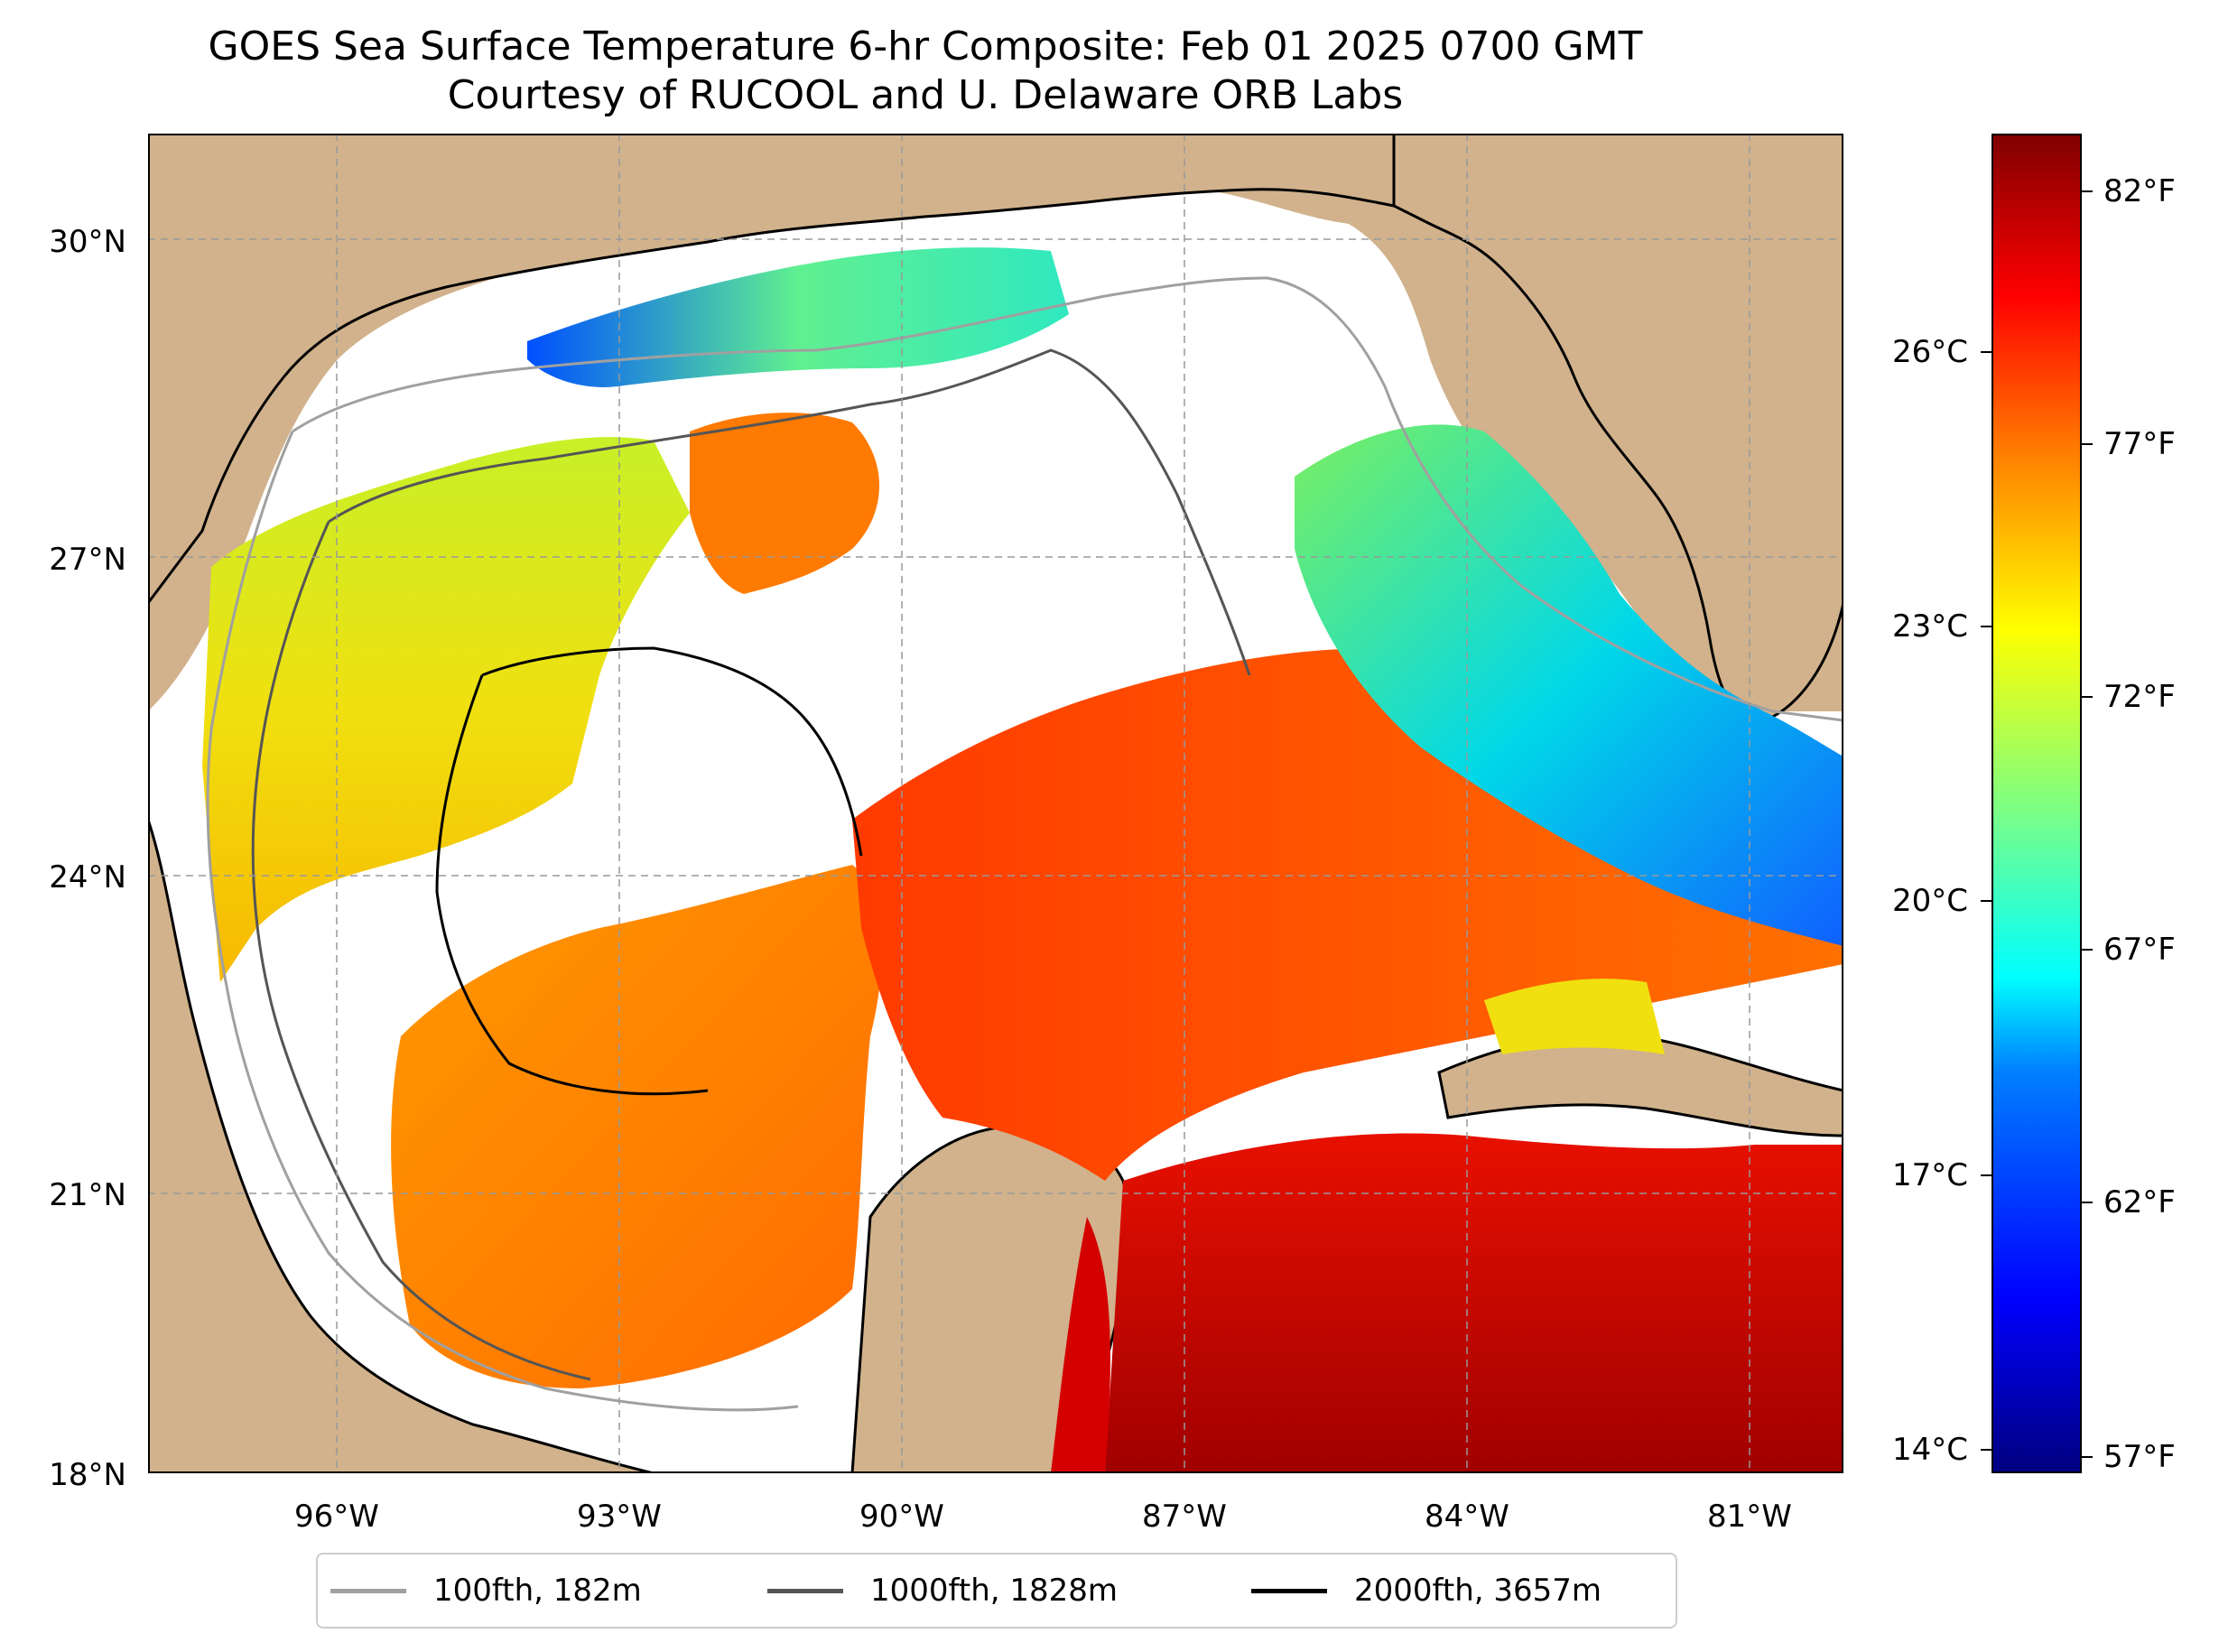 The image size is (2219, 1652). What do you see at coordinates (2139, 191) in the screenshot?
I see `colorbar-tick-82f: 82°F` at bounding box center [2139, 191].